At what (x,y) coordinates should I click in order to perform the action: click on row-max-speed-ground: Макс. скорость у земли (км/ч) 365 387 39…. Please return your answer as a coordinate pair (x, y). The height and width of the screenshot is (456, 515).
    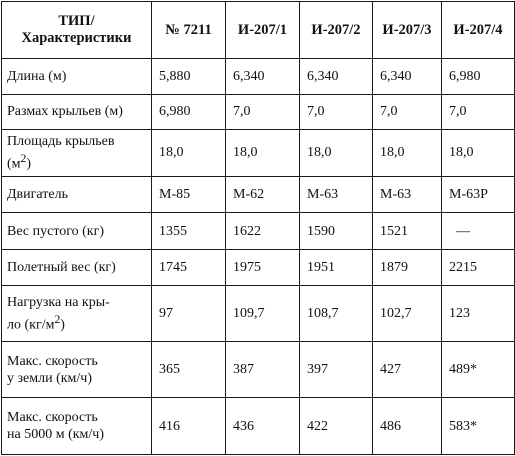
    Looking at the image, I should click on (258, 370).